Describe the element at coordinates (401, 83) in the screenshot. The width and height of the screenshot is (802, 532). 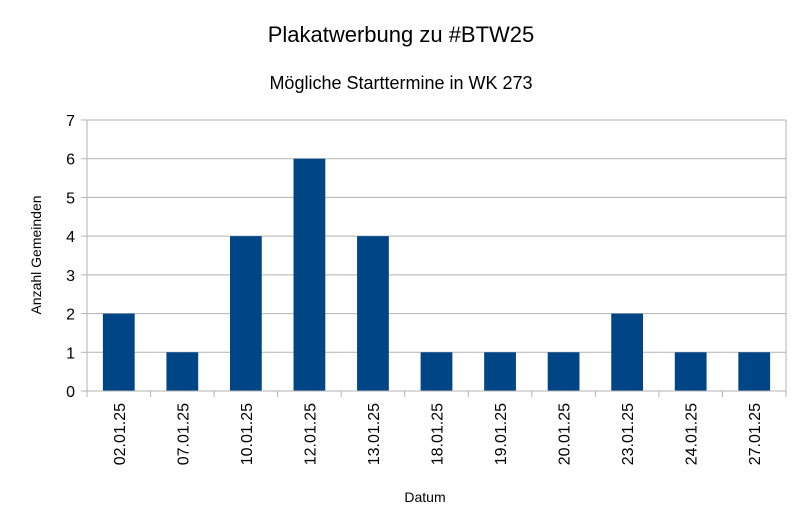
I see `chart-subtitle: Mögliche Starttermine in WK 273` at that location.